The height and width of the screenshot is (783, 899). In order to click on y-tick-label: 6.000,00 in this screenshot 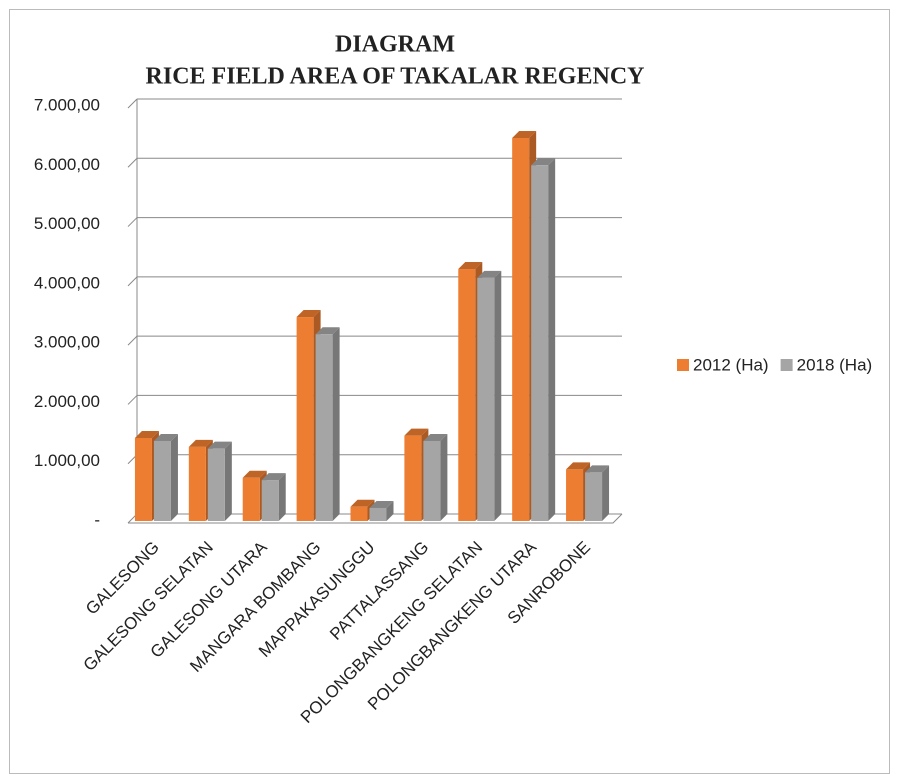, I will do `click(67, 164)`.